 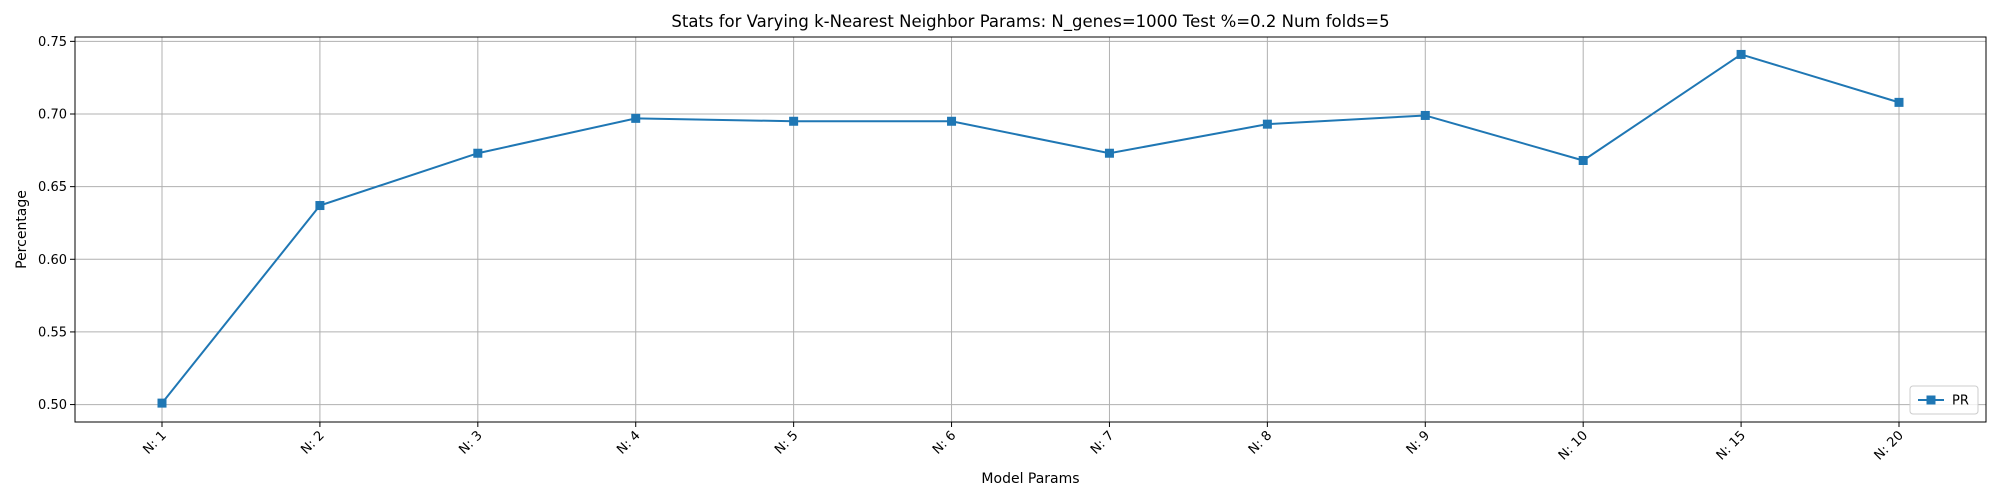 I want to click on y-tick-label: 0.55, so click(x=52, y=332).